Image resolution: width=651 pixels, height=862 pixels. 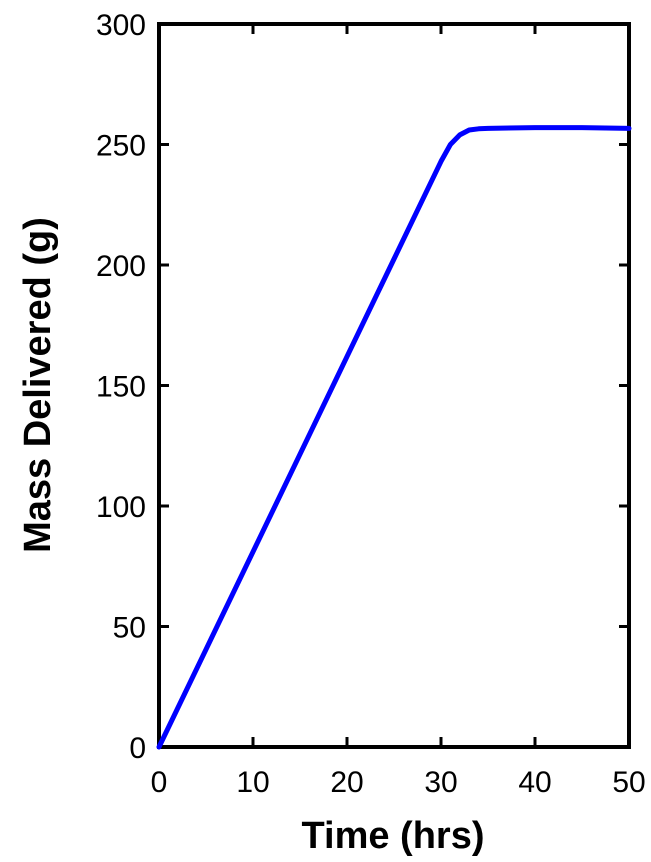 I want to click on x-tick-label: 30, so click(x=440, y=782).